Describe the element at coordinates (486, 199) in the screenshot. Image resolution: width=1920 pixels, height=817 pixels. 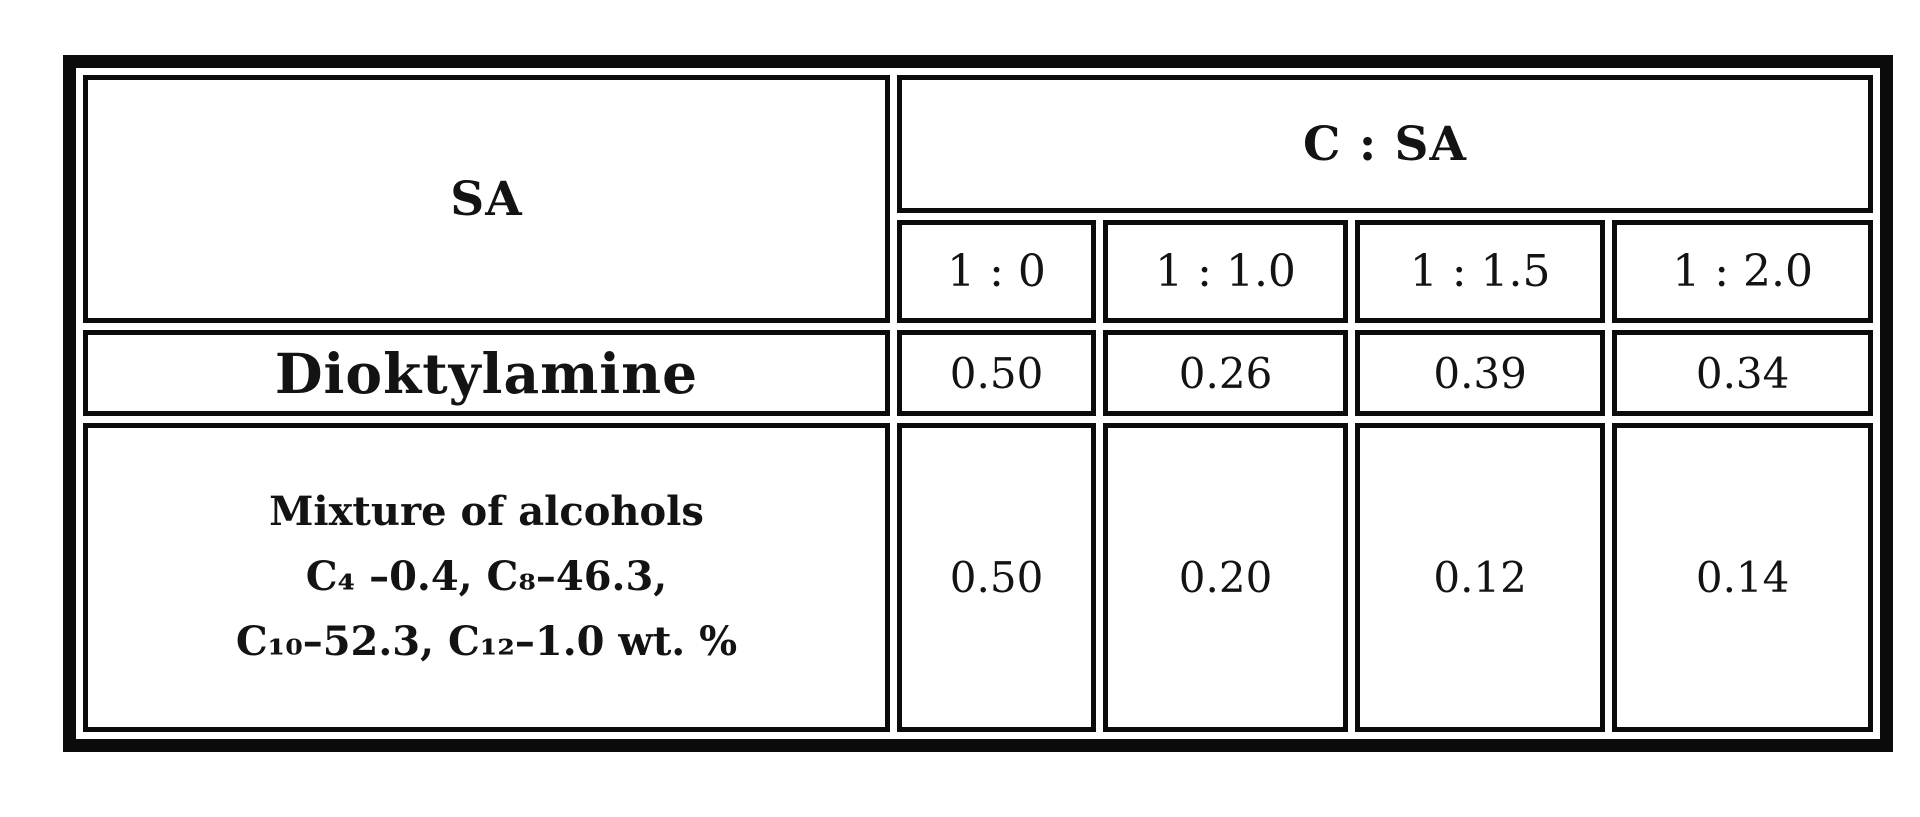
I see `corner-header-sa: SA` at that location.